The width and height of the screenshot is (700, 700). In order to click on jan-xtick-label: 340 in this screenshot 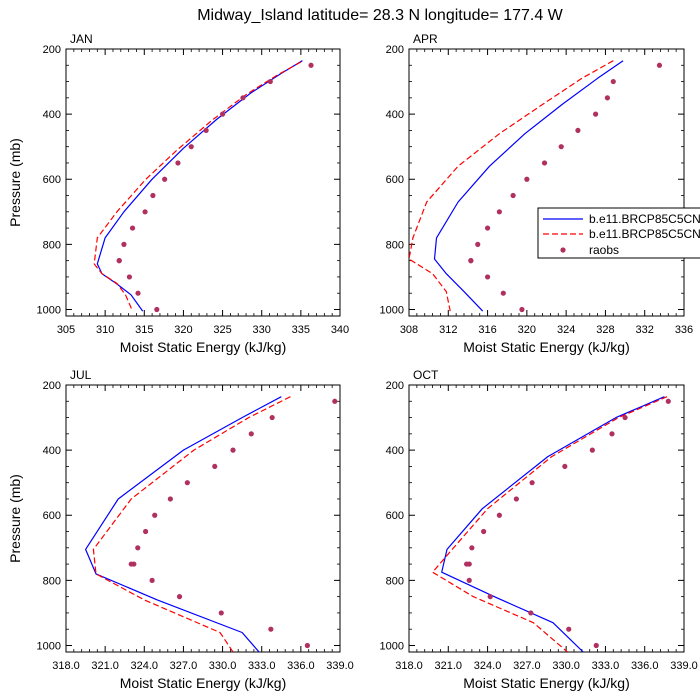, I will do `click(340, 330)`.